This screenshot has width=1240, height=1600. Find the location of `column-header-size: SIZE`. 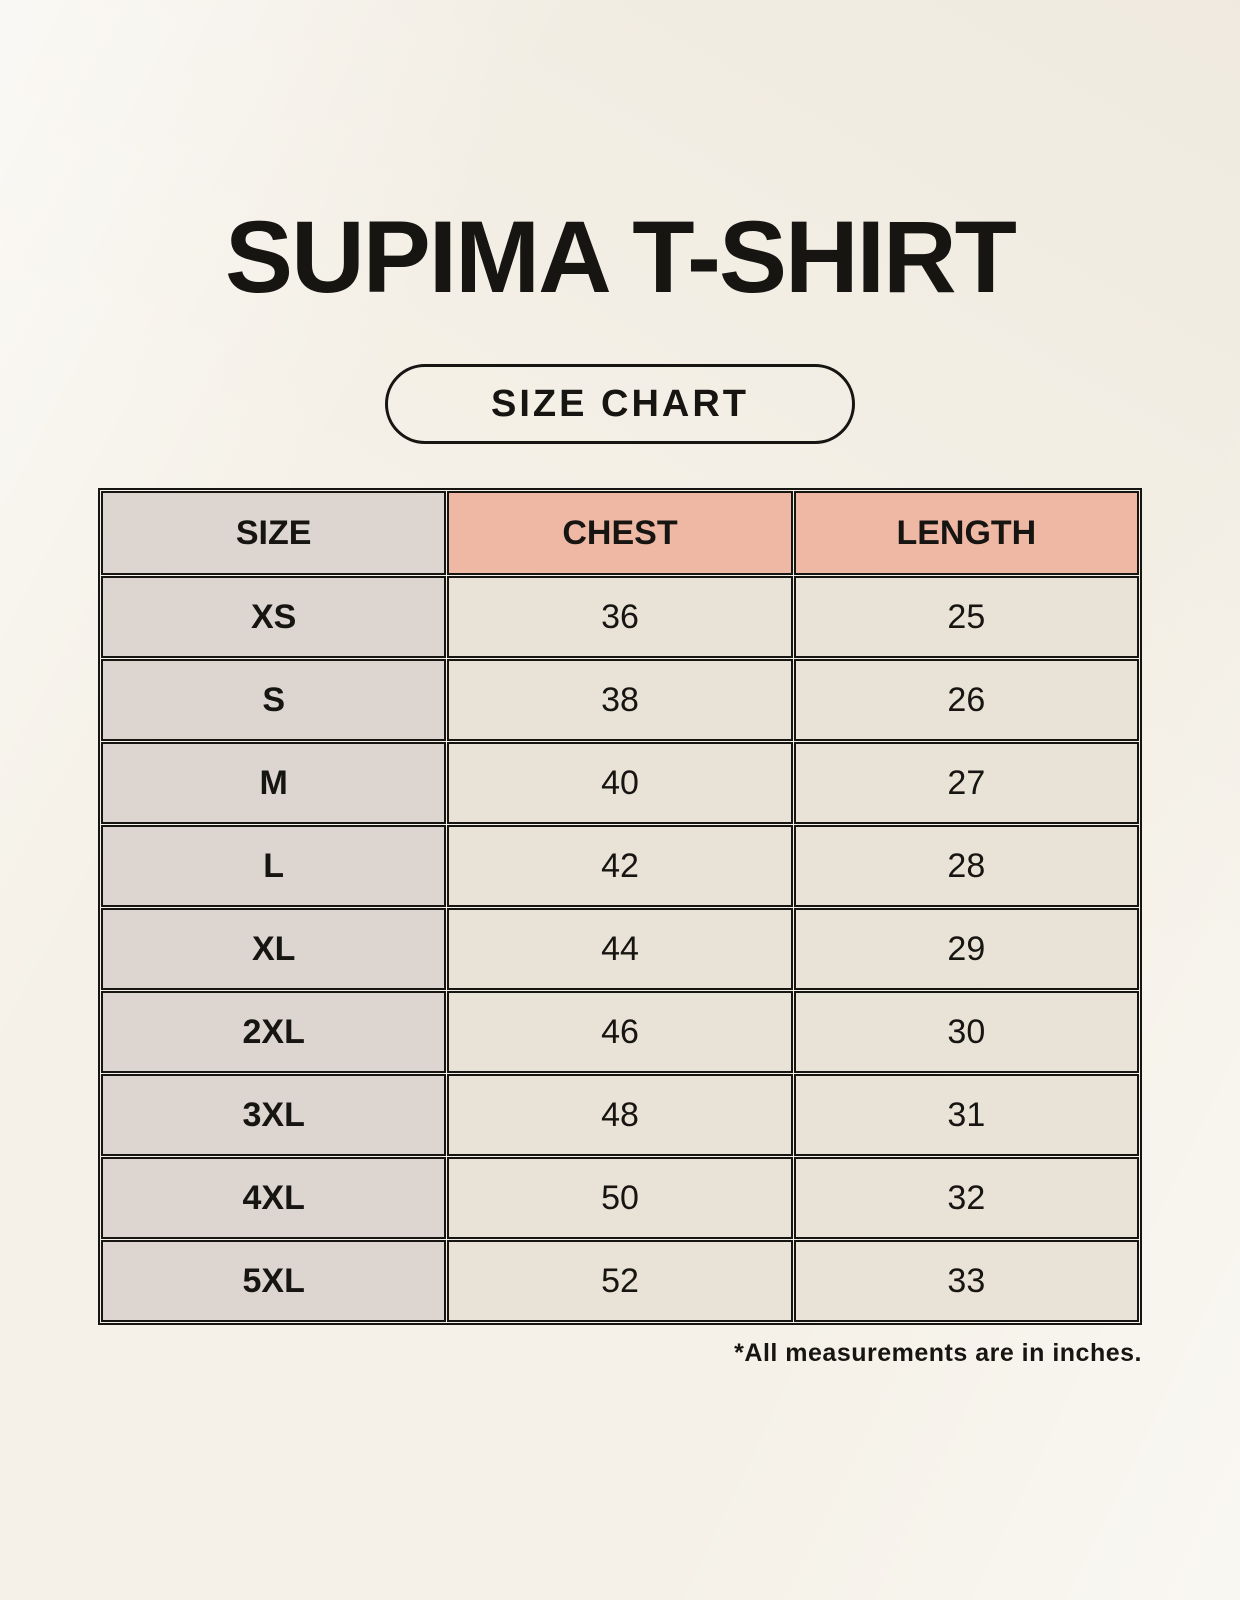

column-header-size: SIZE is located at coordinates (274, 533).